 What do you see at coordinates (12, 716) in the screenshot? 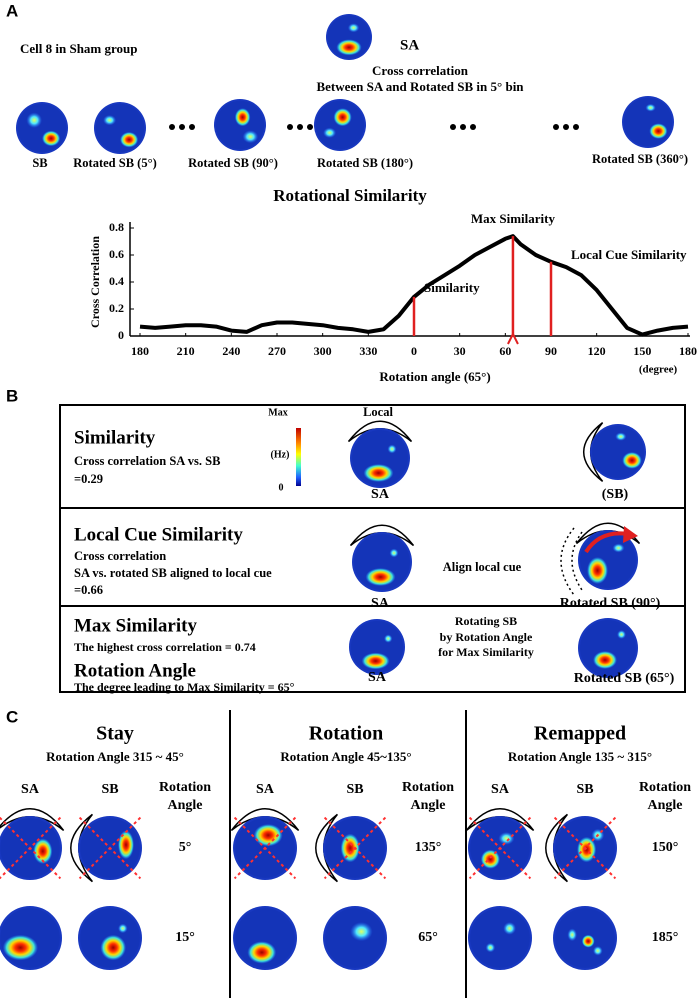
I see `panel-label: C` at bounding box center [12, 716].